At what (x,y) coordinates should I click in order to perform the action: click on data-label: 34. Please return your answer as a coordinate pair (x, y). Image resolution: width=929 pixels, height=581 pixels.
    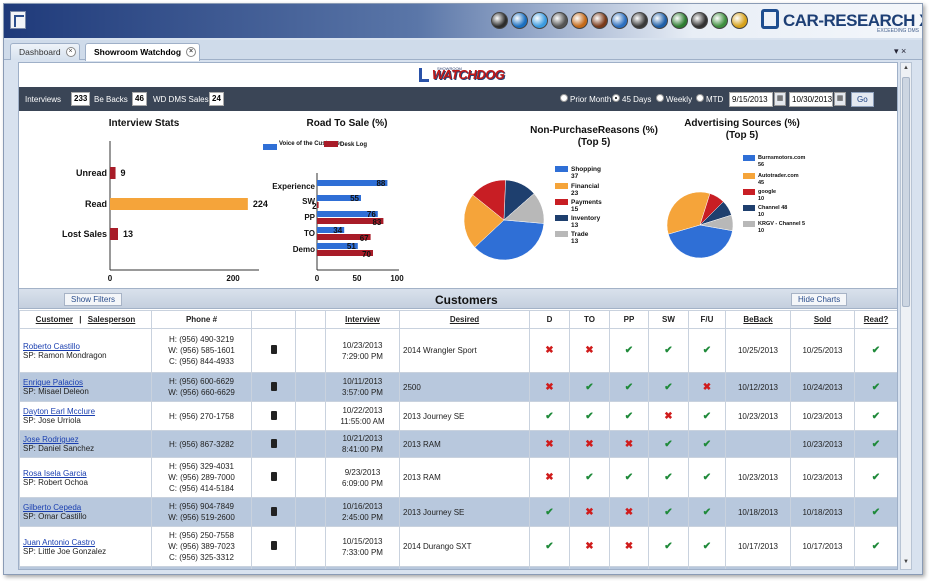
    Looking at the image, I should click on (337, 230).